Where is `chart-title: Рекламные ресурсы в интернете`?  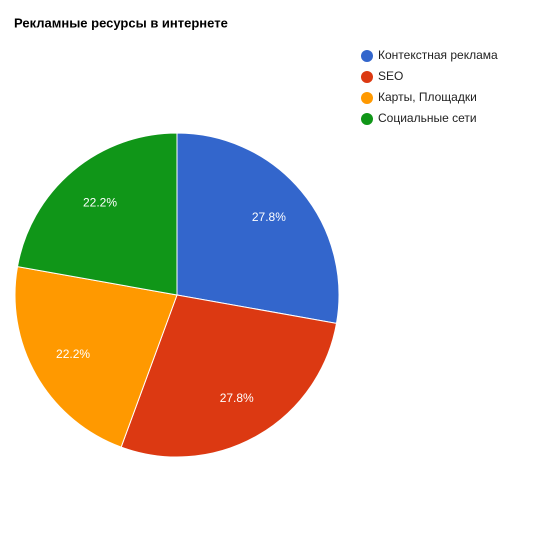 chart-title: Рекламные ресурсы в интернете is located at coordinates (121, 22).